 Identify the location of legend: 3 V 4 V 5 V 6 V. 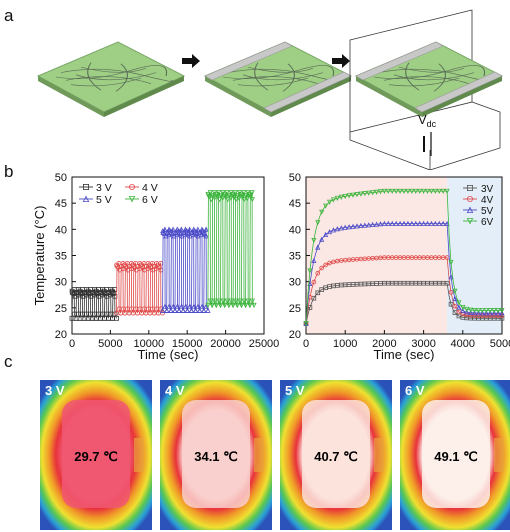
(118, 194).